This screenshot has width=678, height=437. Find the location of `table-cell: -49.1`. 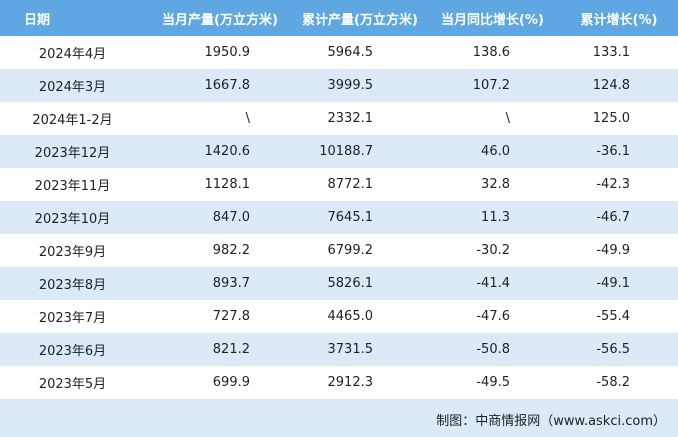

table-cell: -49.1 is located at coordinates (619, 283).